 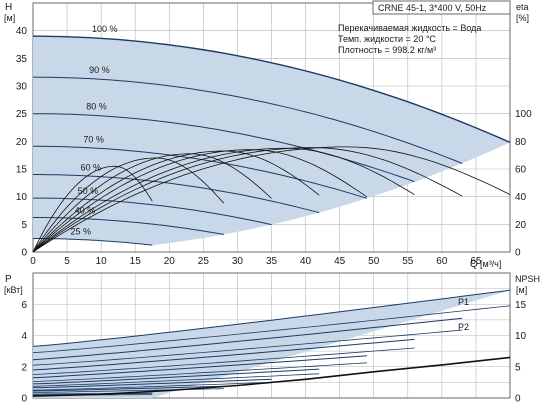 I want to click on y-tick-label: 25, so click(x=22, y=114).